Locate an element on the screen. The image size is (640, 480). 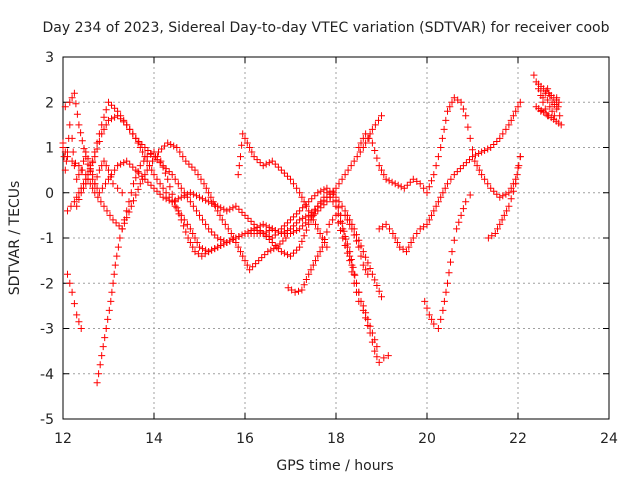
series-track-i is located at coordinates (356, 244).